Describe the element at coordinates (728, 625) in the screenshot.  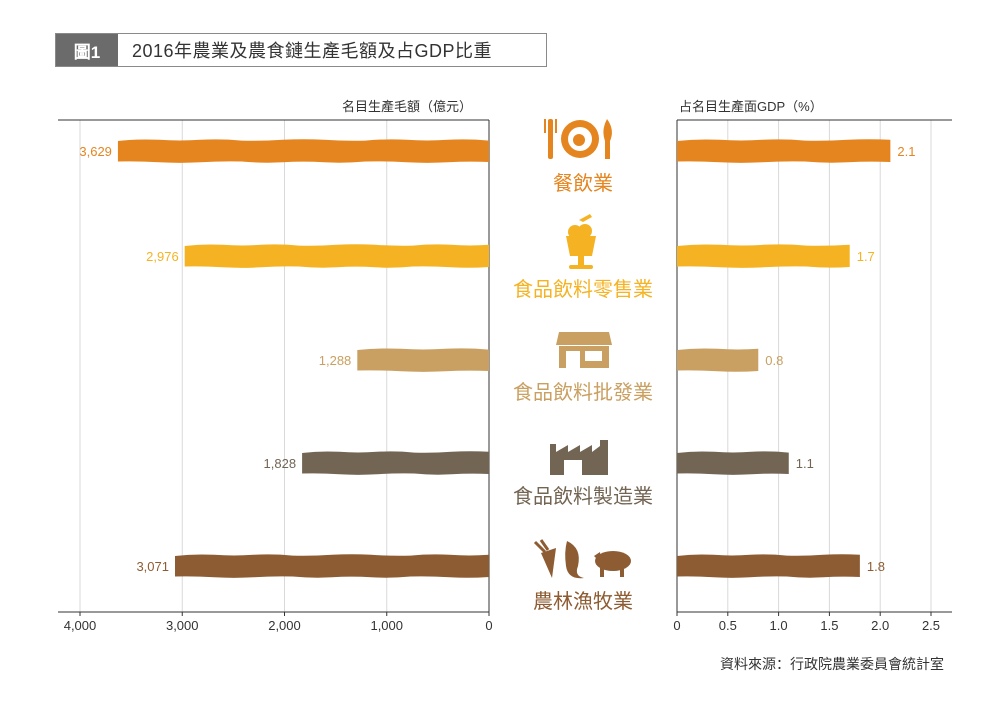
I see `right-tick-label: 0.5` at that location.